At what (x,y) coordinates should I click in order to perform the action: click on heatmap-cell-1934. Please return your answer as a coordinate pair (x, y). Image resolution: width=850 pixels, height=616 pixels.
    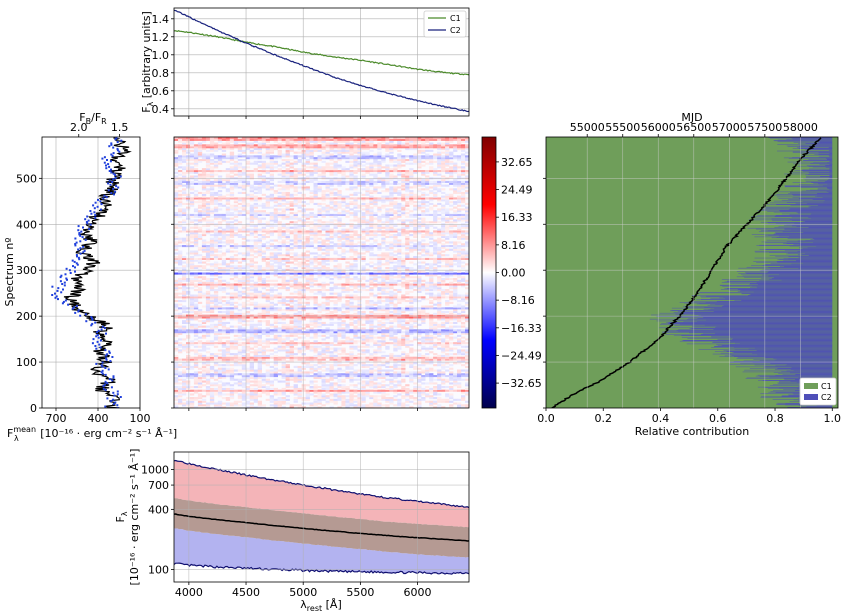
    Looking at the image, I should click on (335, 333).